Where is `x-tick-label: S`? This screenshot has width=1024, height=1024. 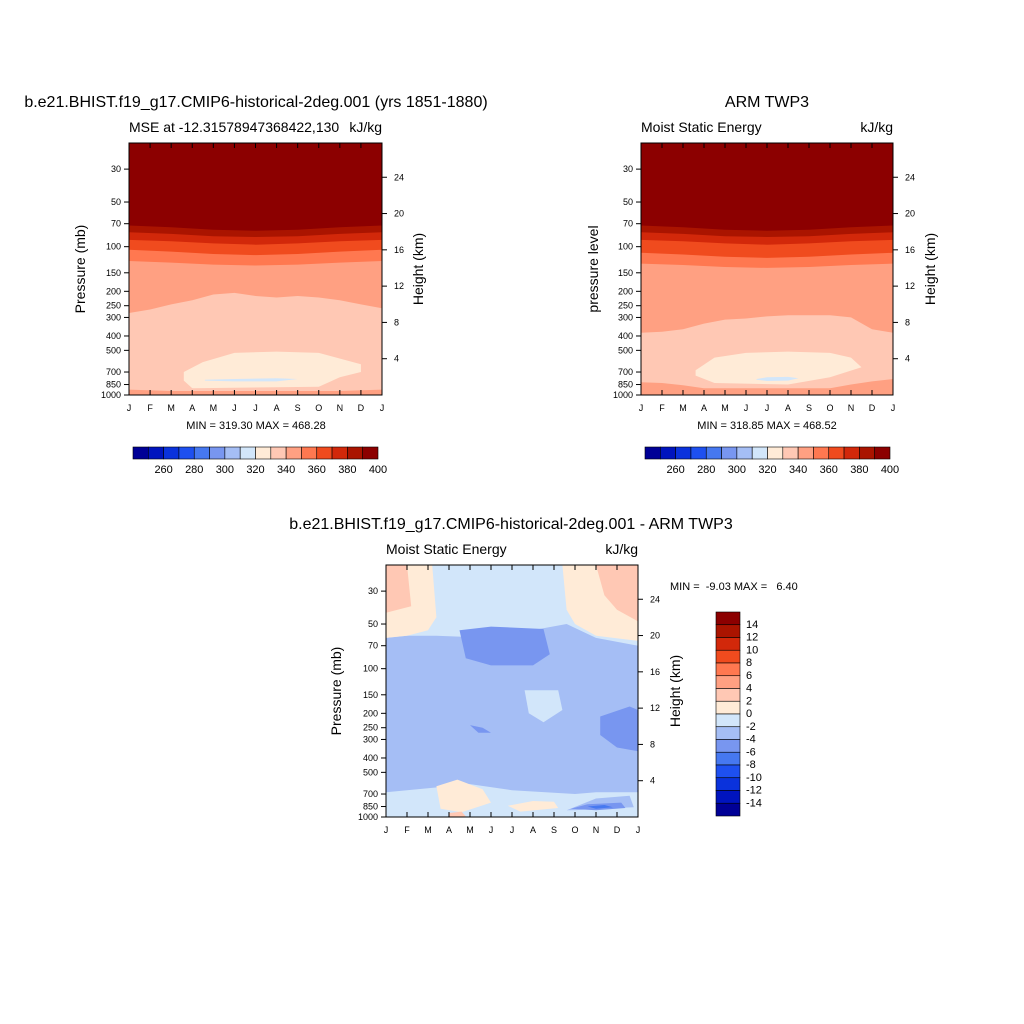 x-tick-label: S is located at coordinates (298, 408).